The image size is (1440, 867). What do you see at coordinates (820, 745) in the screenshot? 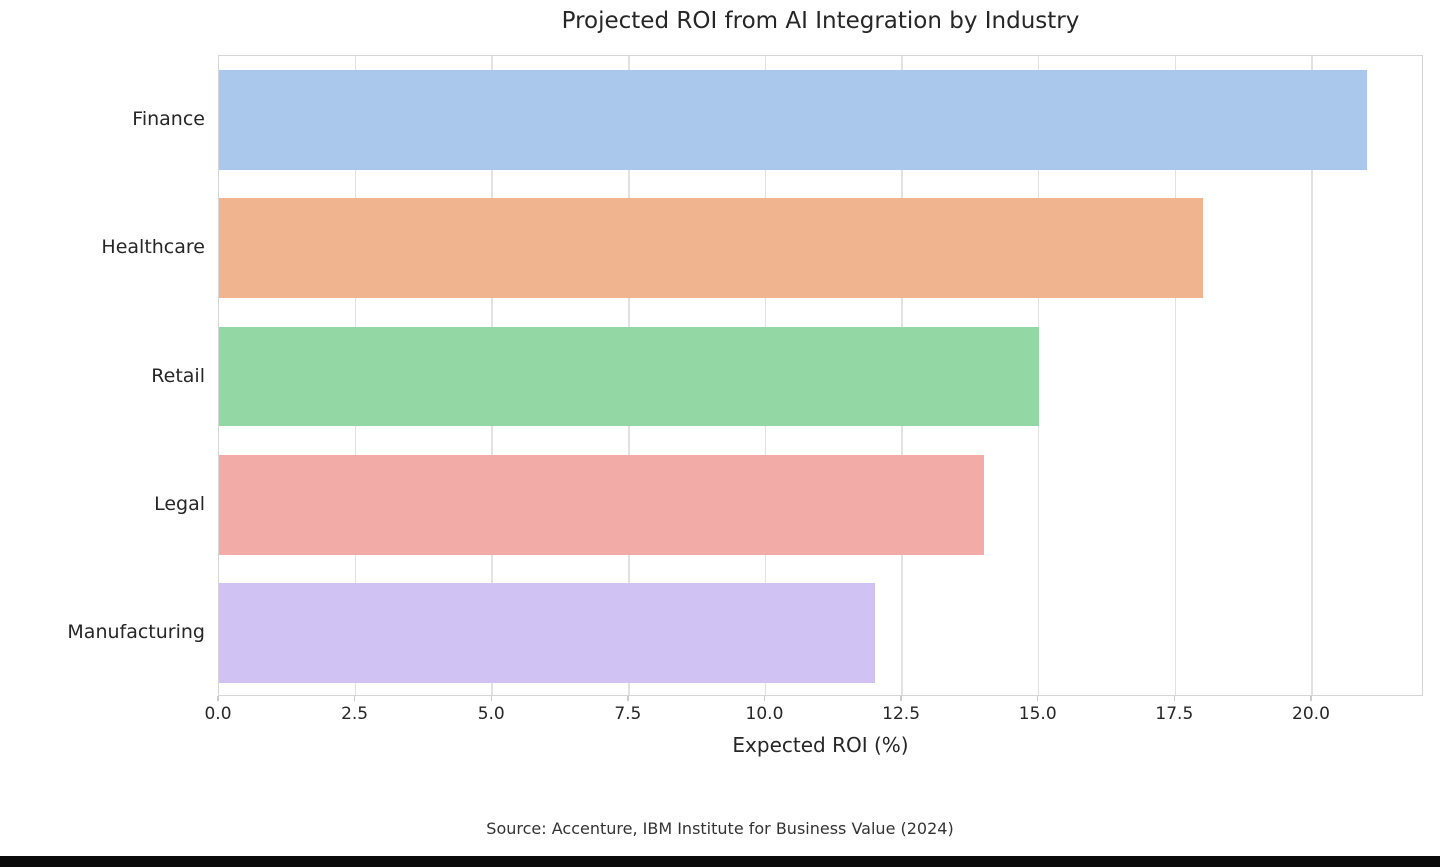
I see `x-axis-label: Expected ROI (%)` at bounding box center [820, 745].